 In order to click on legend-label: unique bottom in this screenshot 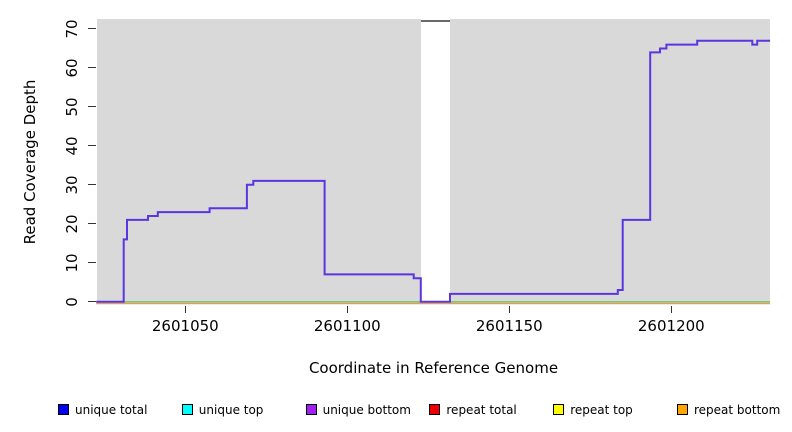, I will do `click(366, 410)`.